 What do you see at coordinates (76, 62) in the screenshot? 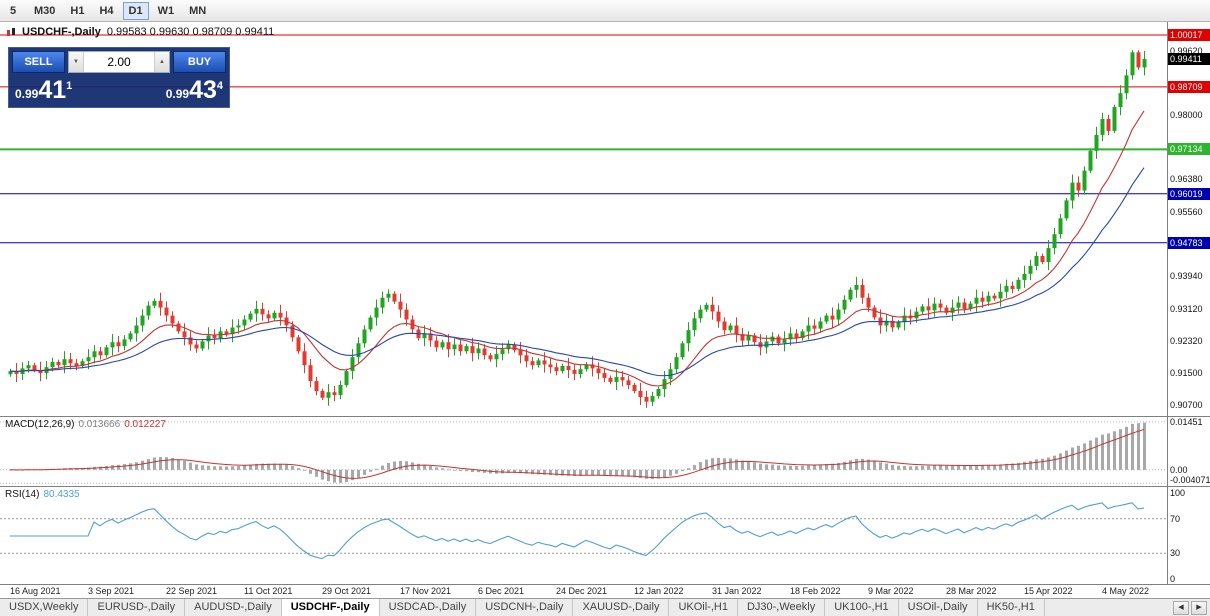
I see `volume-decrease-button: ▼` at bounding box center [76, 62].